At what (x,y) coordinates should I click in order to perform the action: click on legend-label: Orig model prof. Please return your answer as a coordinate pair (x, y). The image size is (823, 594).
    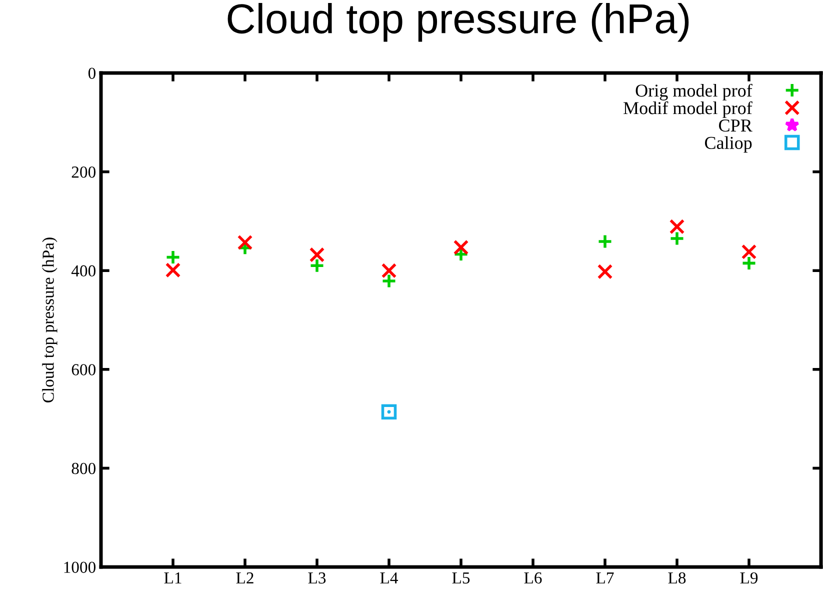
    Looking at the image, I should click on (694, 92).